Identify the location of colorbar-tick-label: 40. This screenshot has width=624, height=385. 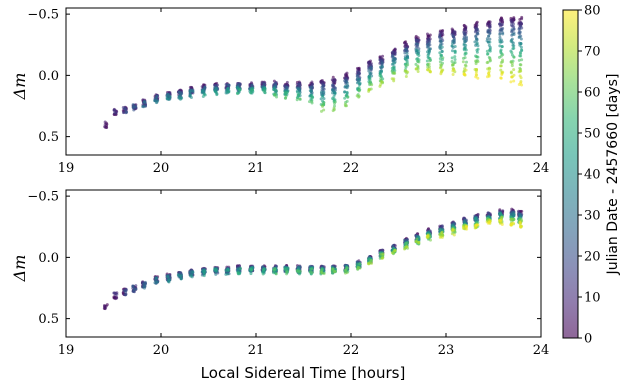
(592, 175).